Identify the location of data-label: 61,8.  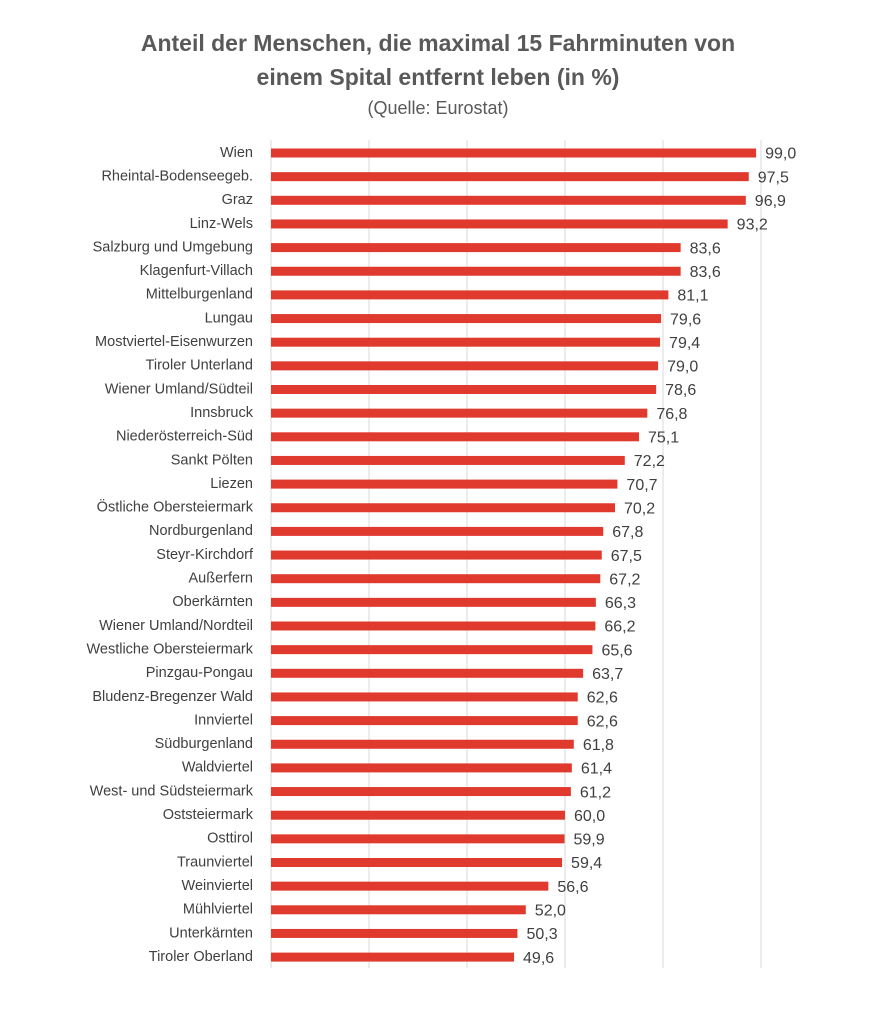
(598, 745).